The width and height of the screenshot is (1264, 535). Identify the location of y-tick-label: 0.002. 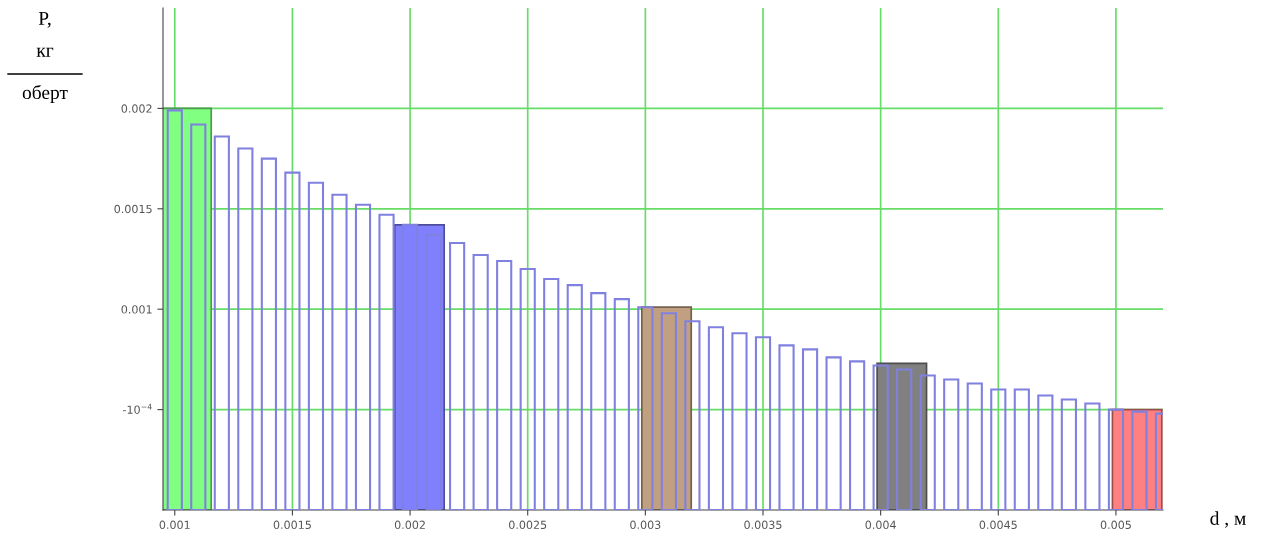
(136, 108).